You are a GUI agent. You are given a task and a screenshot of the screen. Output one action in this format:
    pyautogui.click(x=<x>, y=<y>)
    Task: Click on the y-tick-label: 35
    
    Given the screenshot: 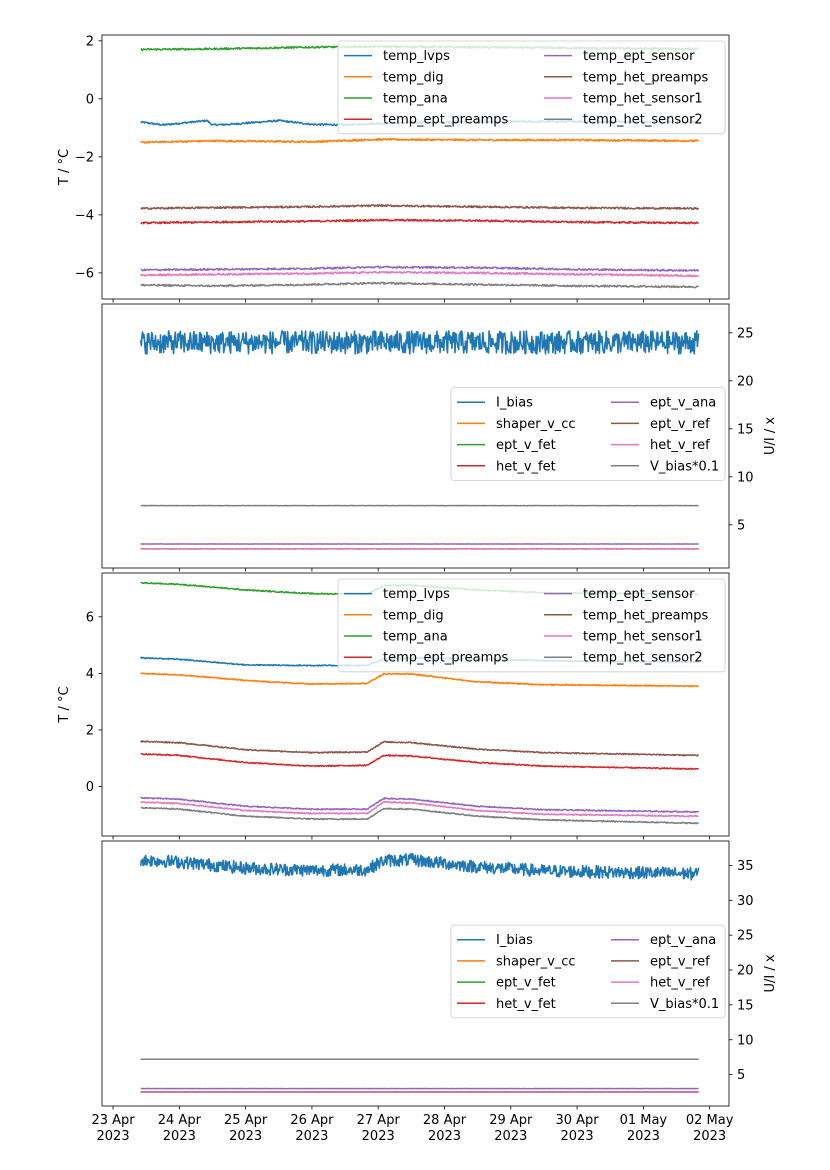 What is the action you would take?
    pyautogui.click(x=745, y=866)
    